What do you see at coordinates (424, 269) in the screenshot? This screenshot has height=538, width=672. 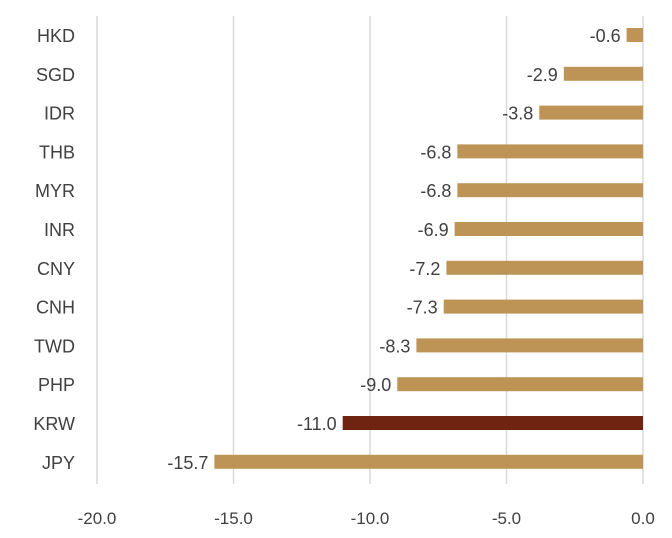 I see `value-label-cny: -7.2` at bounding box center [424, 269].